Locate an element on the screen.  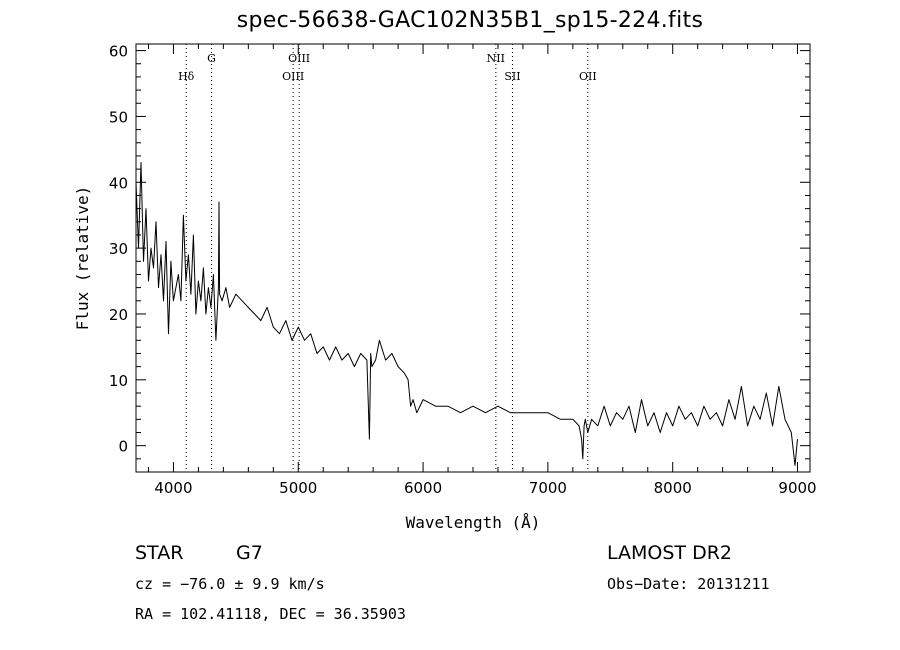
y-tick-label: 60 is located at coordinates (118, 52).